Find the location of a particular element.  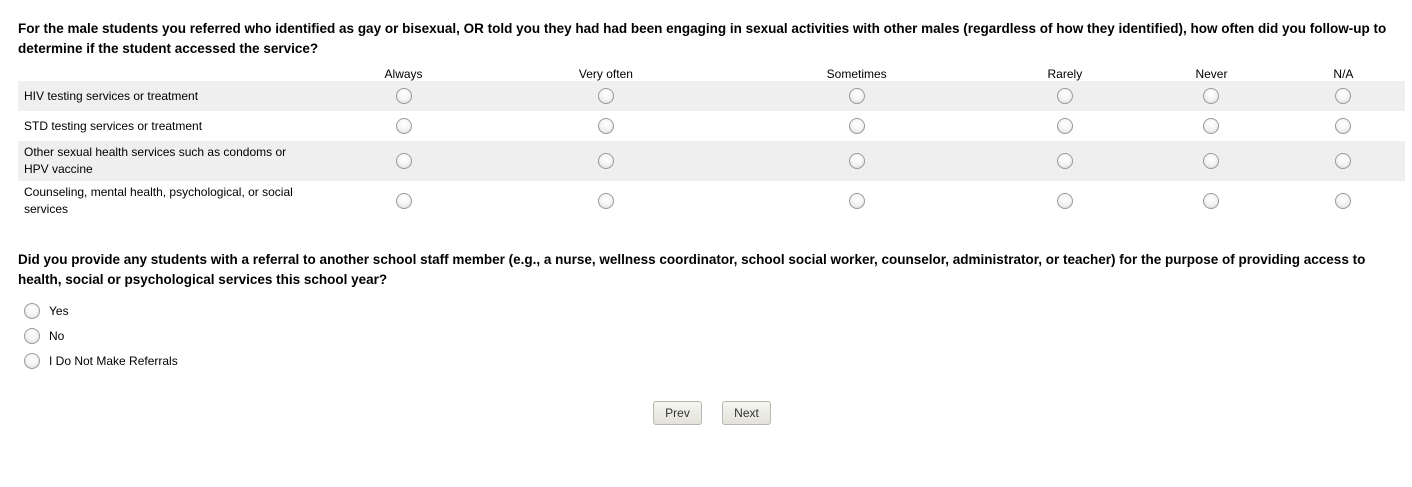

referral-options: Yes No I Do Not Make Referrals is located at coordinates (101, 335).